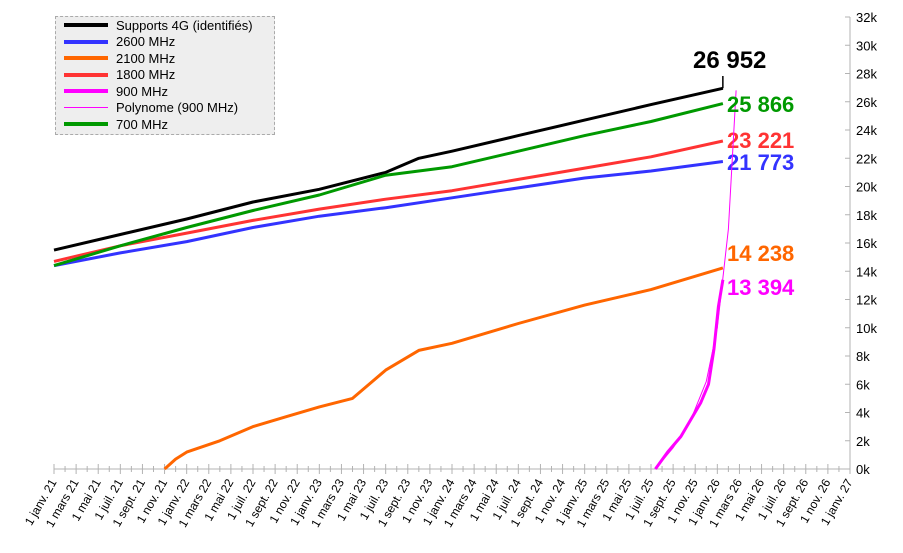 Image resolution: width=903 pixels, height=553 pixels. What do you see at coordinates (142, 124) in the screenshot?
I see `legend-label: 700 MHz` at bounding box center [142, 124].